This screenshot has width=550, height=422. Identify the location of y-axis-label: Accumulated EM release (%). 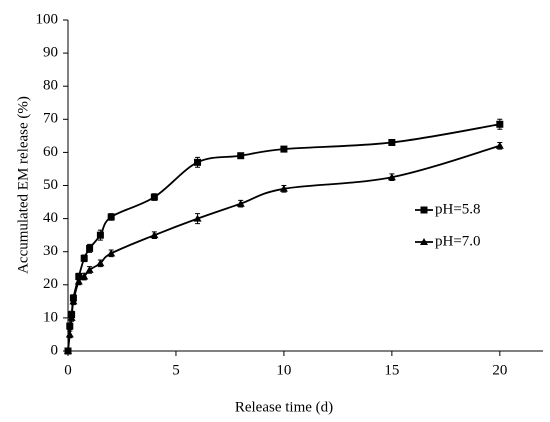
(23, 185).